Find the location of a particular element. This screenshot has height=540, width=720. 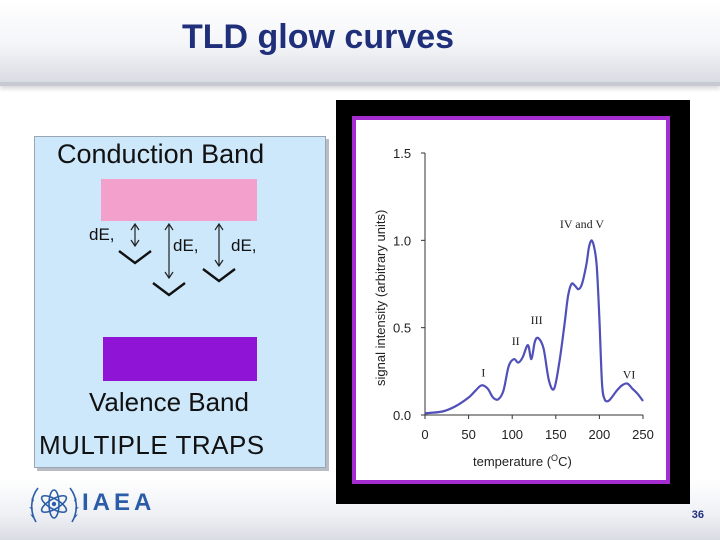

logo-text: IAEA is located at coordinates (119, 502).